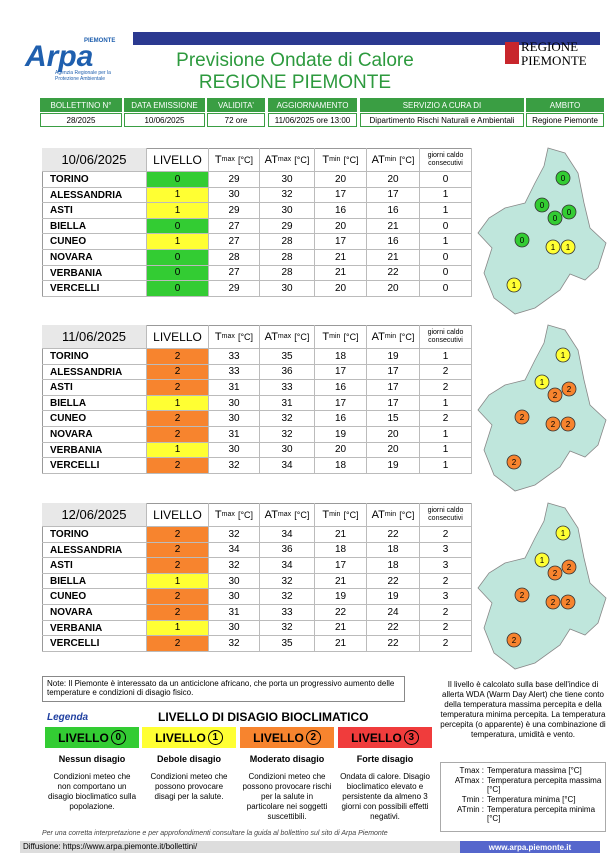  I want to click on city-name: ALESSANDRIA, so click(94, 195).